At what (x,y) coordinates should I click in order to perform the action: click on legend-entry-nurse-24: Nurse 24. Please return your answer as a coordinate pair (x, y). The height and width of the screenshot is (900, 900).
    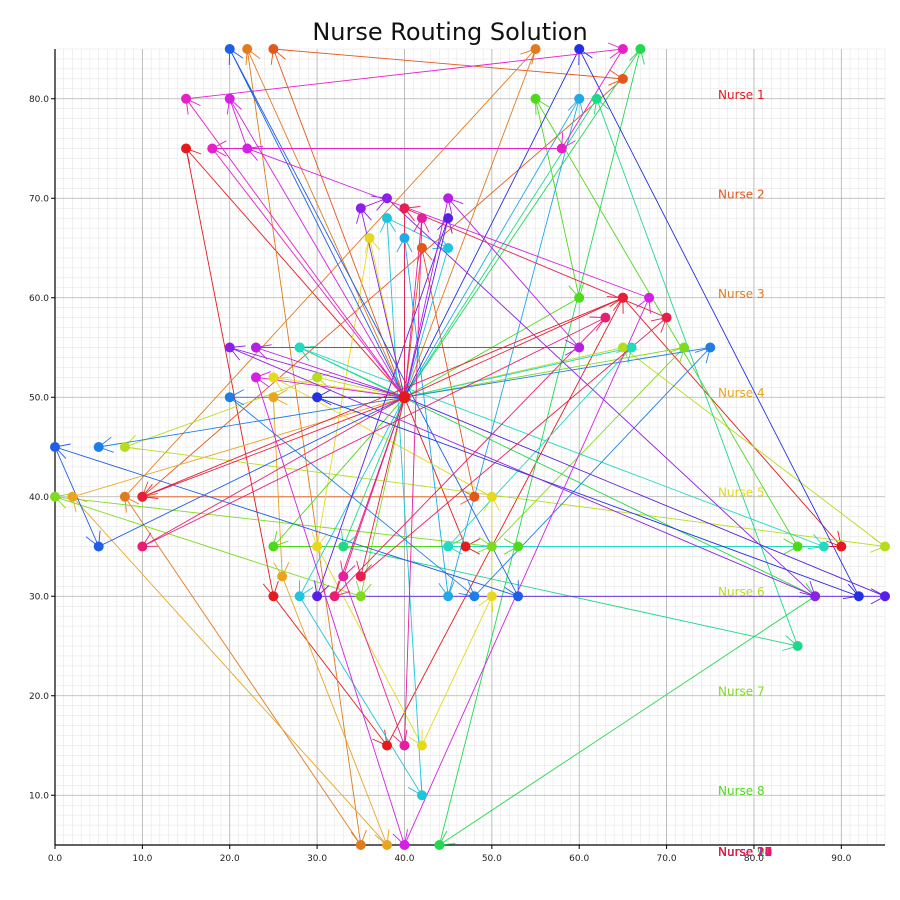
    Looking at the image, I should click on (745, 852).